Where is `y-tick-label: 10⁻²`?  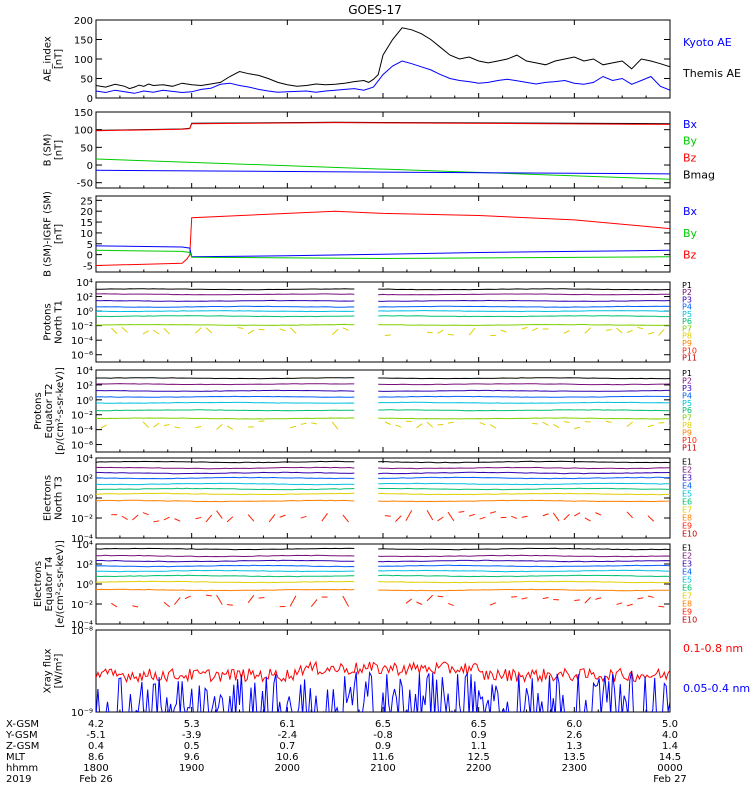 y-tick-label: 10⁻² is located at coordinates (82, 327).